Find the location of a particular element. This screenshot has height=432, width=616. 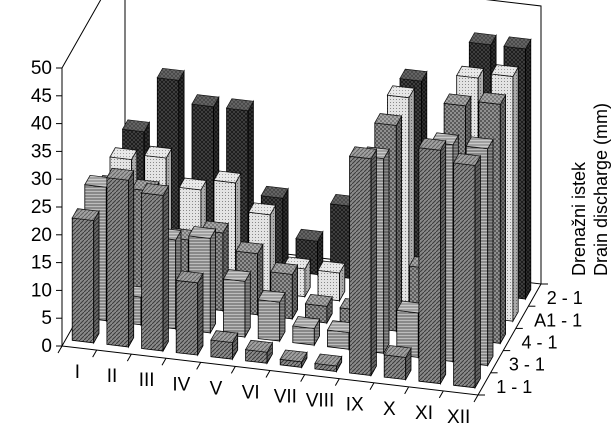

y-tick-label: 50 is located at coordinates (41, 68).